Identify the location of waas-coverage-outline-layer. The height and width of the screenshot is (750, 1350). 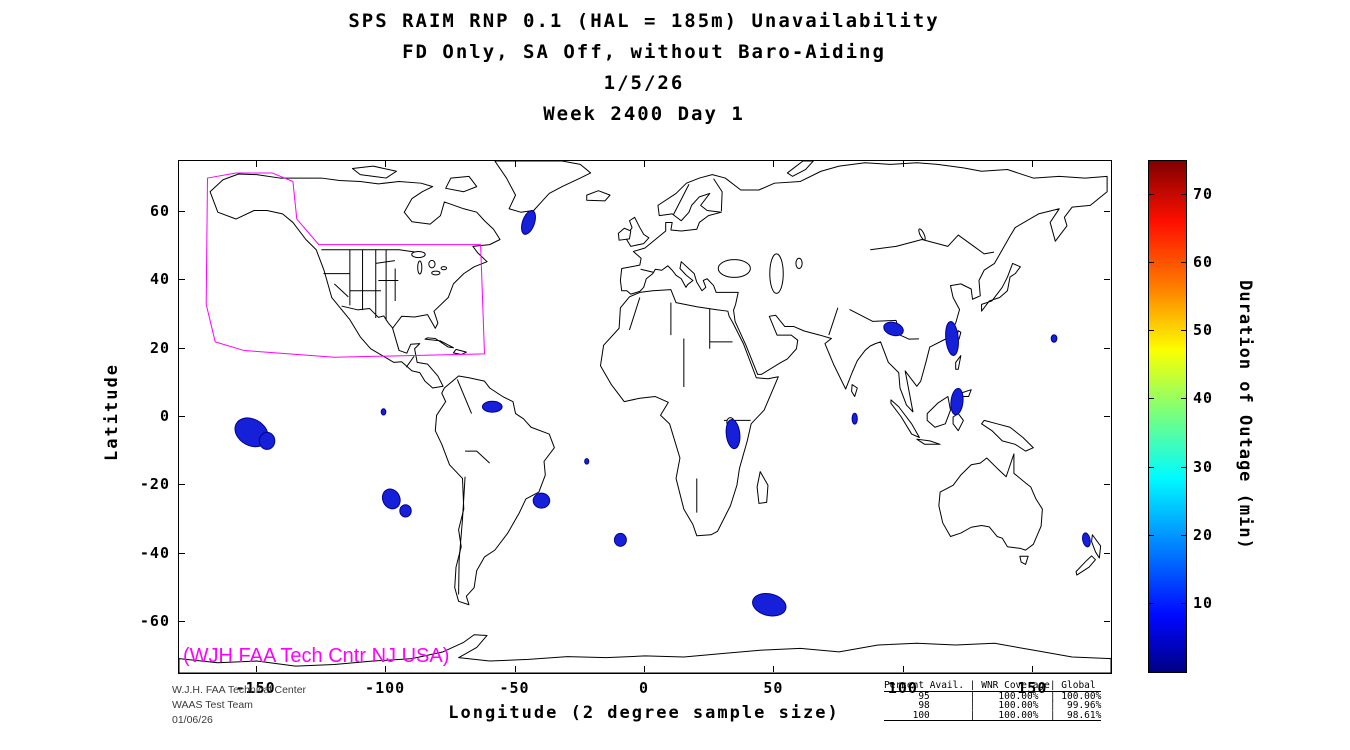
(345, 265).